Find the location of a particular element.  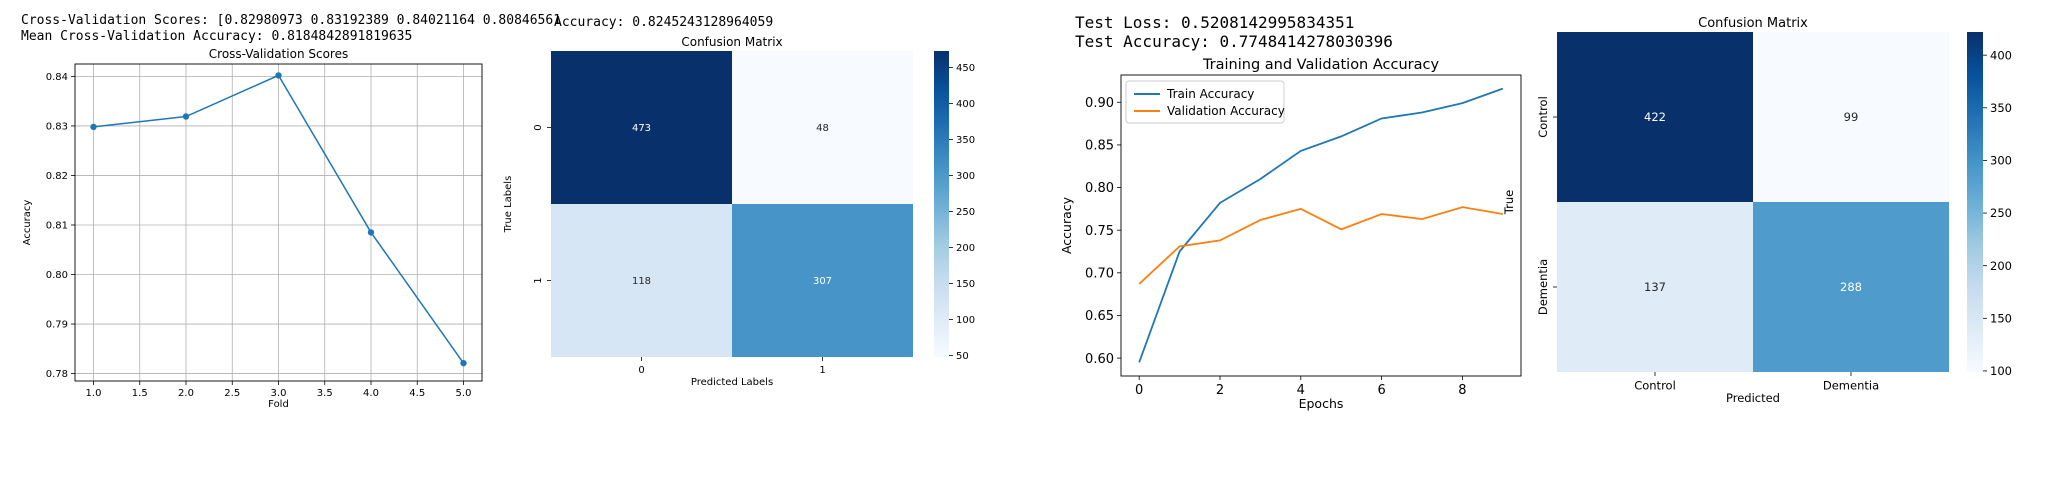

accuracy-line: Accuracy: 0.8245243128964059 is located at coordinates (664, 22).